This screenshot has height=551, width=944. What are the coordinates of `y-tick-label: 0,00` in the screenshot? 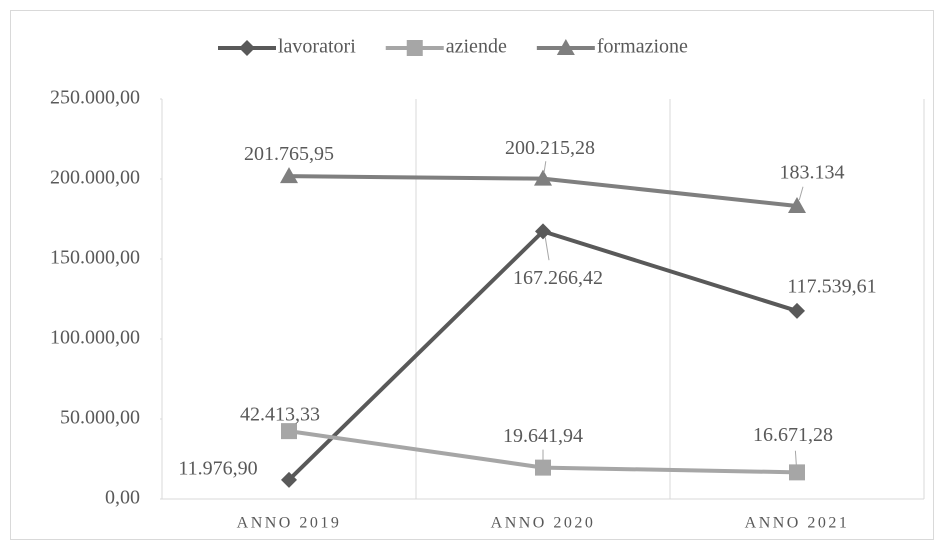 It's located at (122, 498).